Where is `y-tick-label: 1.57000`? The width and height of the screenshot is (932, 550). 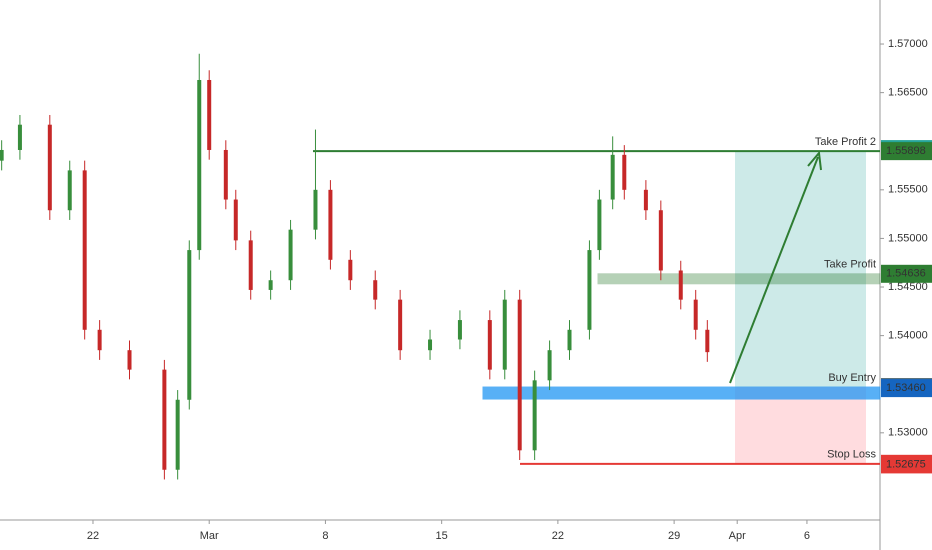
y-tick-label: 1.57000 is located at coordinates (908, 44).